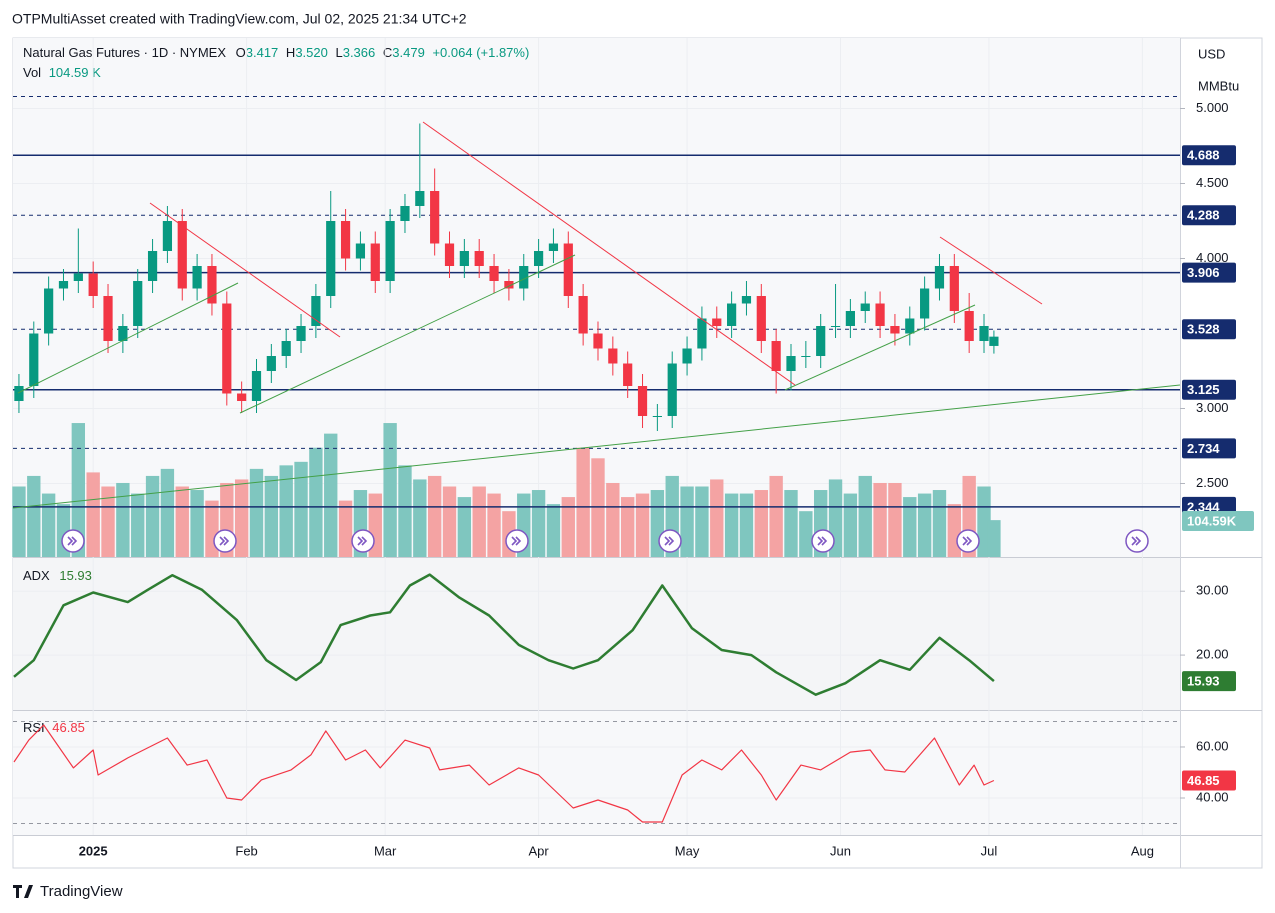  I want to click on volume-value: 104.59 K, so click(75, 72).